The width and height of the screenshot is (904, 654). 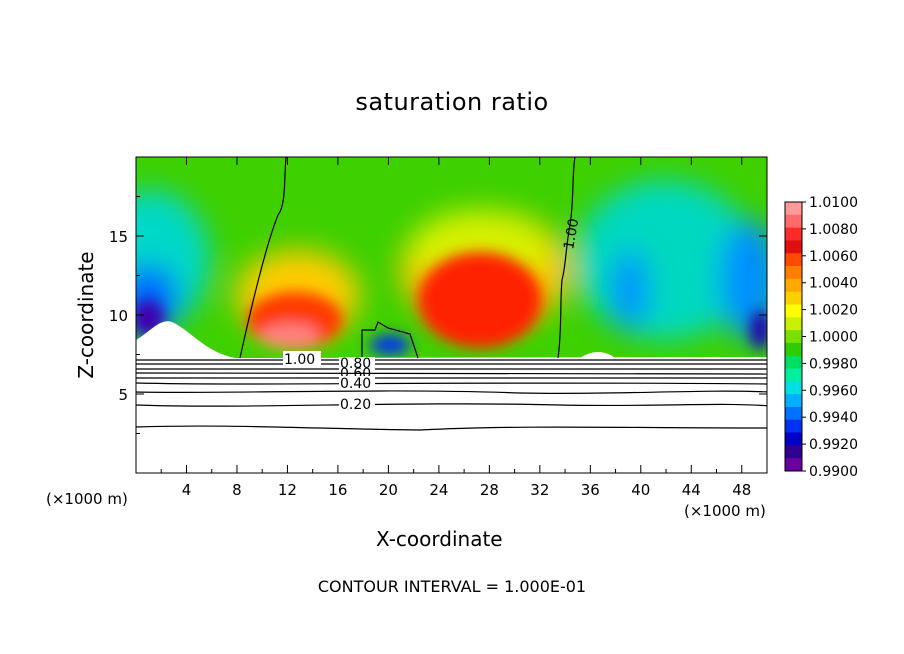 What do you see at coordinates (833, 338) in the screenshot?
I see `colorbar-label: 1.0000` at bounding box center [833, 338].